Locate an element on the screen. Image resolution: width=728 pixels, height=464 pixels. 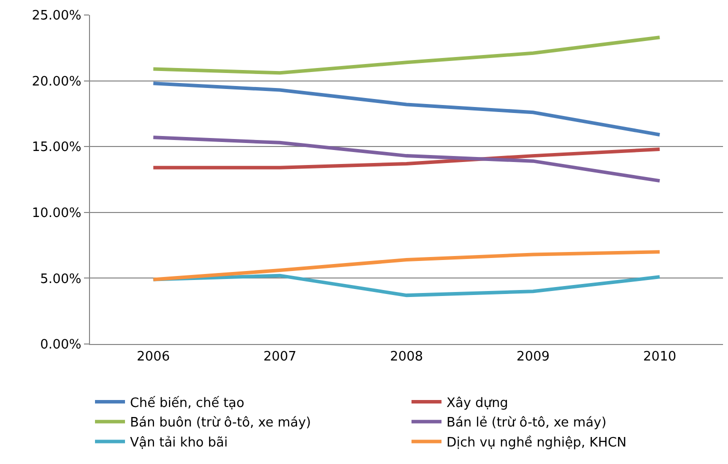
y-tick-label: 20.00% is located at coordinates (57, 82).